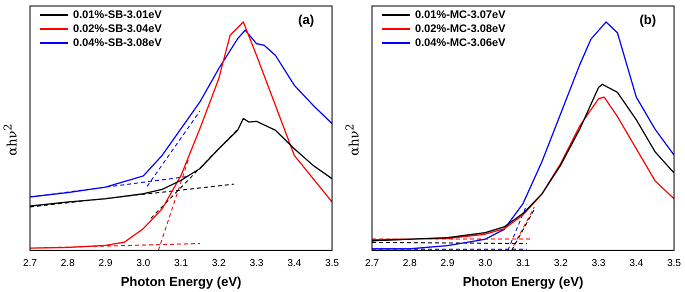 The width and height of the screenshot is (685, 292). What do you see at coordinates (117, 29) in the screenshot?
I see `legend-label: 0.02%-SB-3.04eV` at bounding box center [117, 29].